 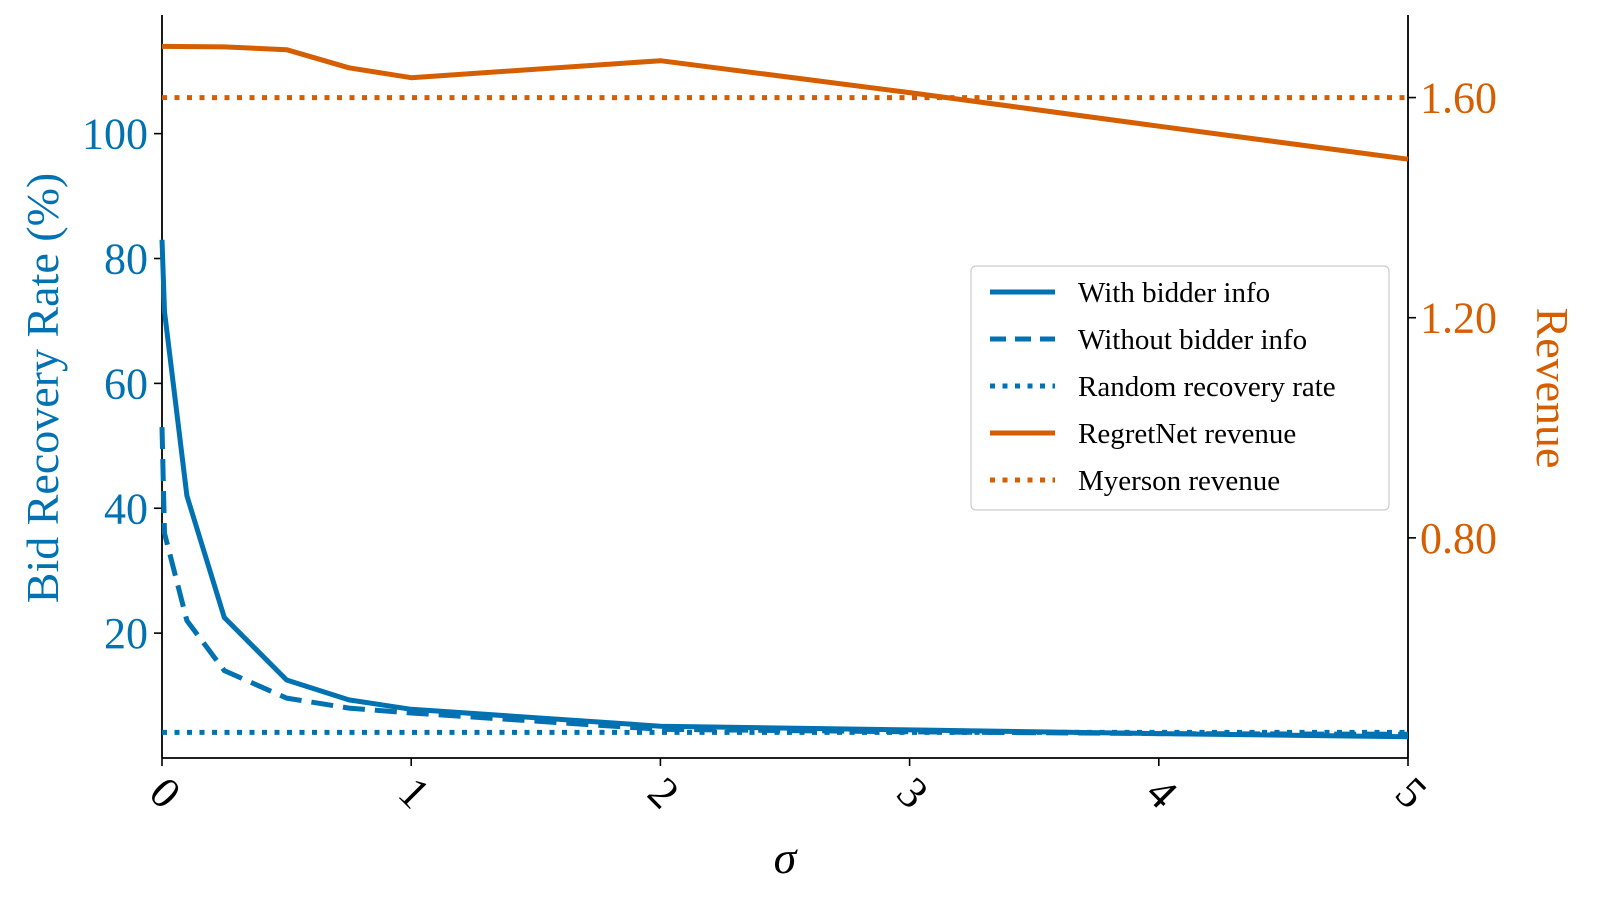 What do you see at coordinates (1192, 340) in the screenshot?
I see `legend-label: Without bidder info` at bounding box center [1192, 340].